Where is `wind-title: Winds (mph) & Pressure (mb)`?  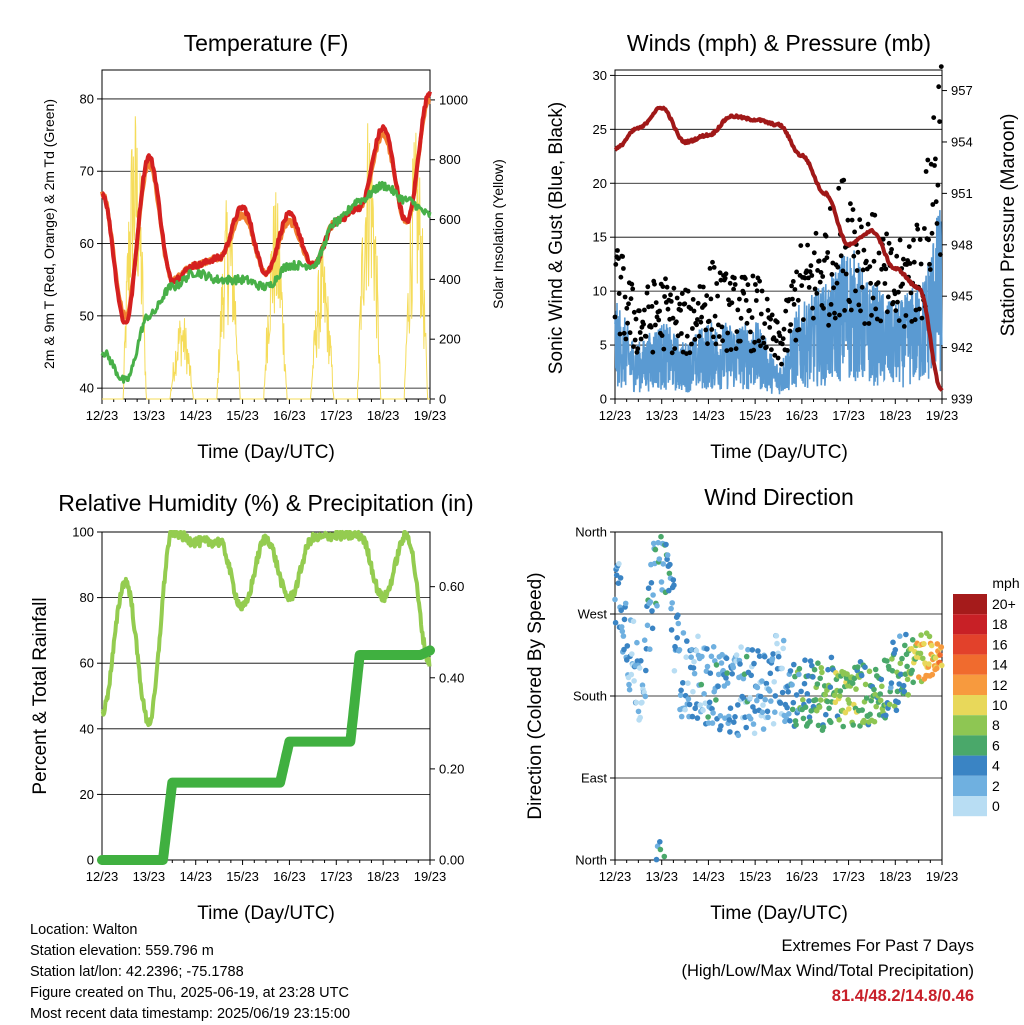
wind-title: Winds (mph) & Pressure (mb) is located at coordinates (779, 43).